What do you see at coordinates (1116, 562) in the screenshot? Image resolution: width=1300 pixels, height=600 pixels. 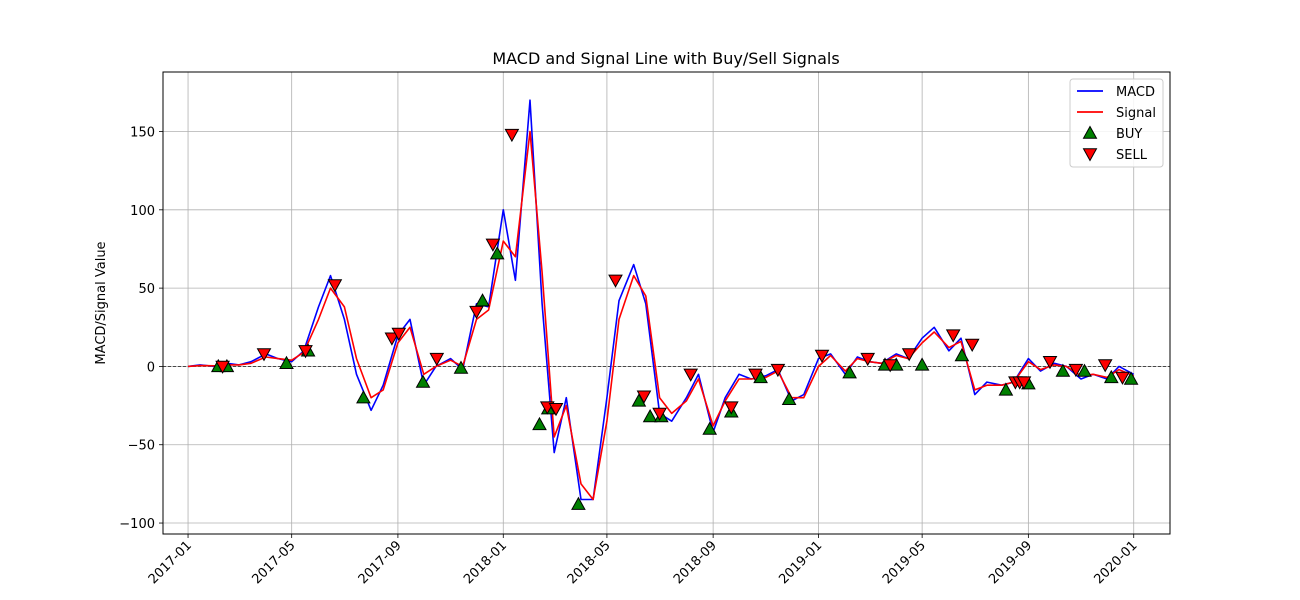 I see `x-tick-label: 2020-01` at bounding box center [1116, 562].